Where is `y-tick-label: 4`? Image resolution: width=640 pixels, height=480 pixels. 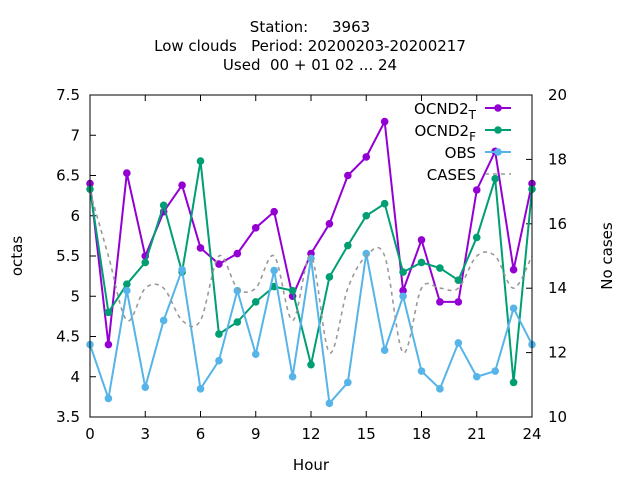 y-tick-label: 4 is located at coordinates (75, 377).